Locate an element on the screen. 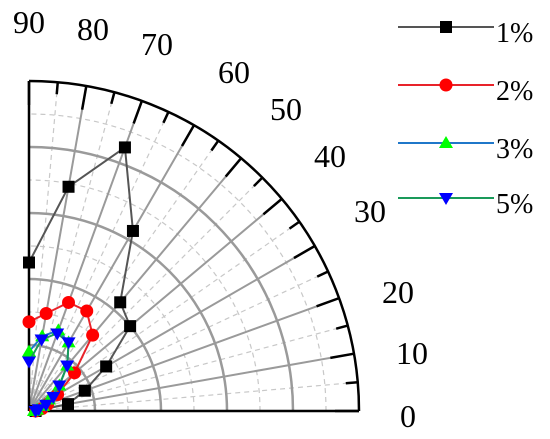 This screenshot has height=439, width=550. legend-label: 2% is located at coordinates (514, 91).